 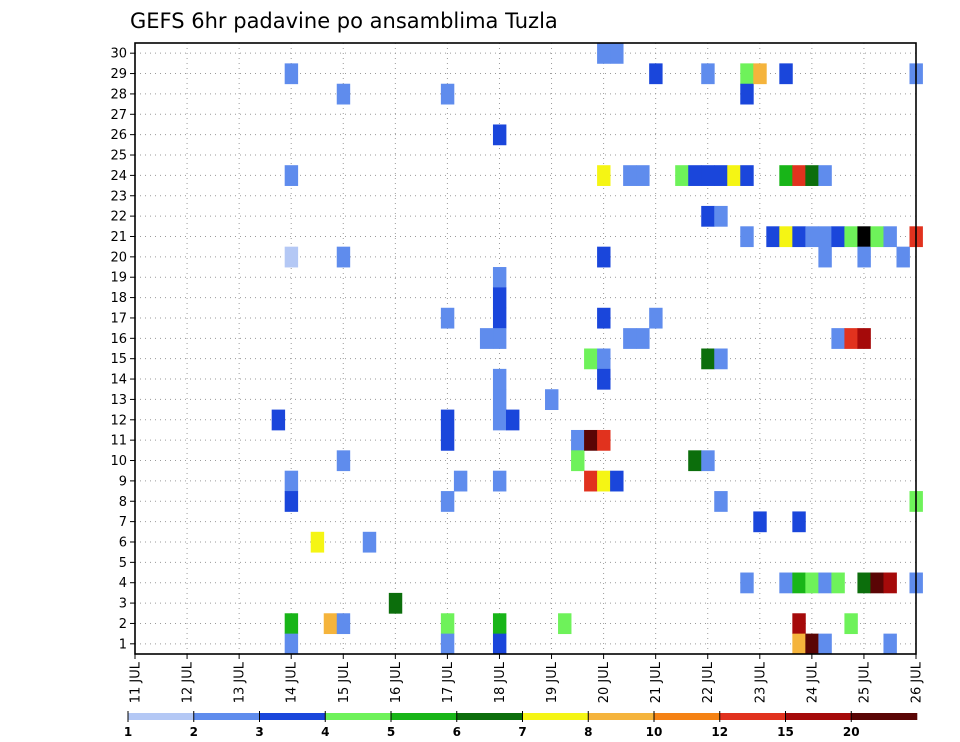 I want to click on y-tick-label: 10, so click(x=118, y=461).